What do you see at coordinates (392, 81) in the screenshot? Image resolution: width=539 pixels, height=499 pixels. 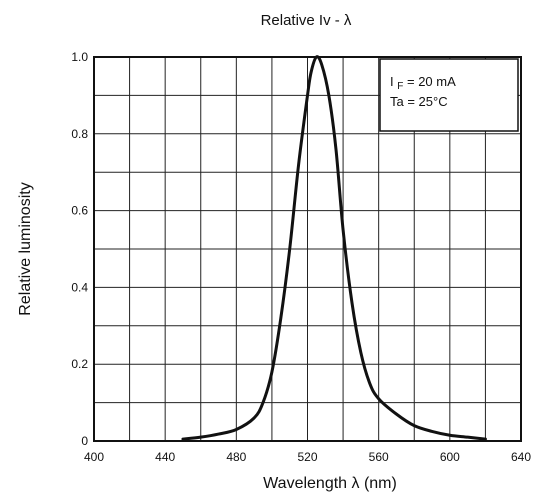 I see `annotation-line-1-prefix: I` at bounding box center [392, 81].